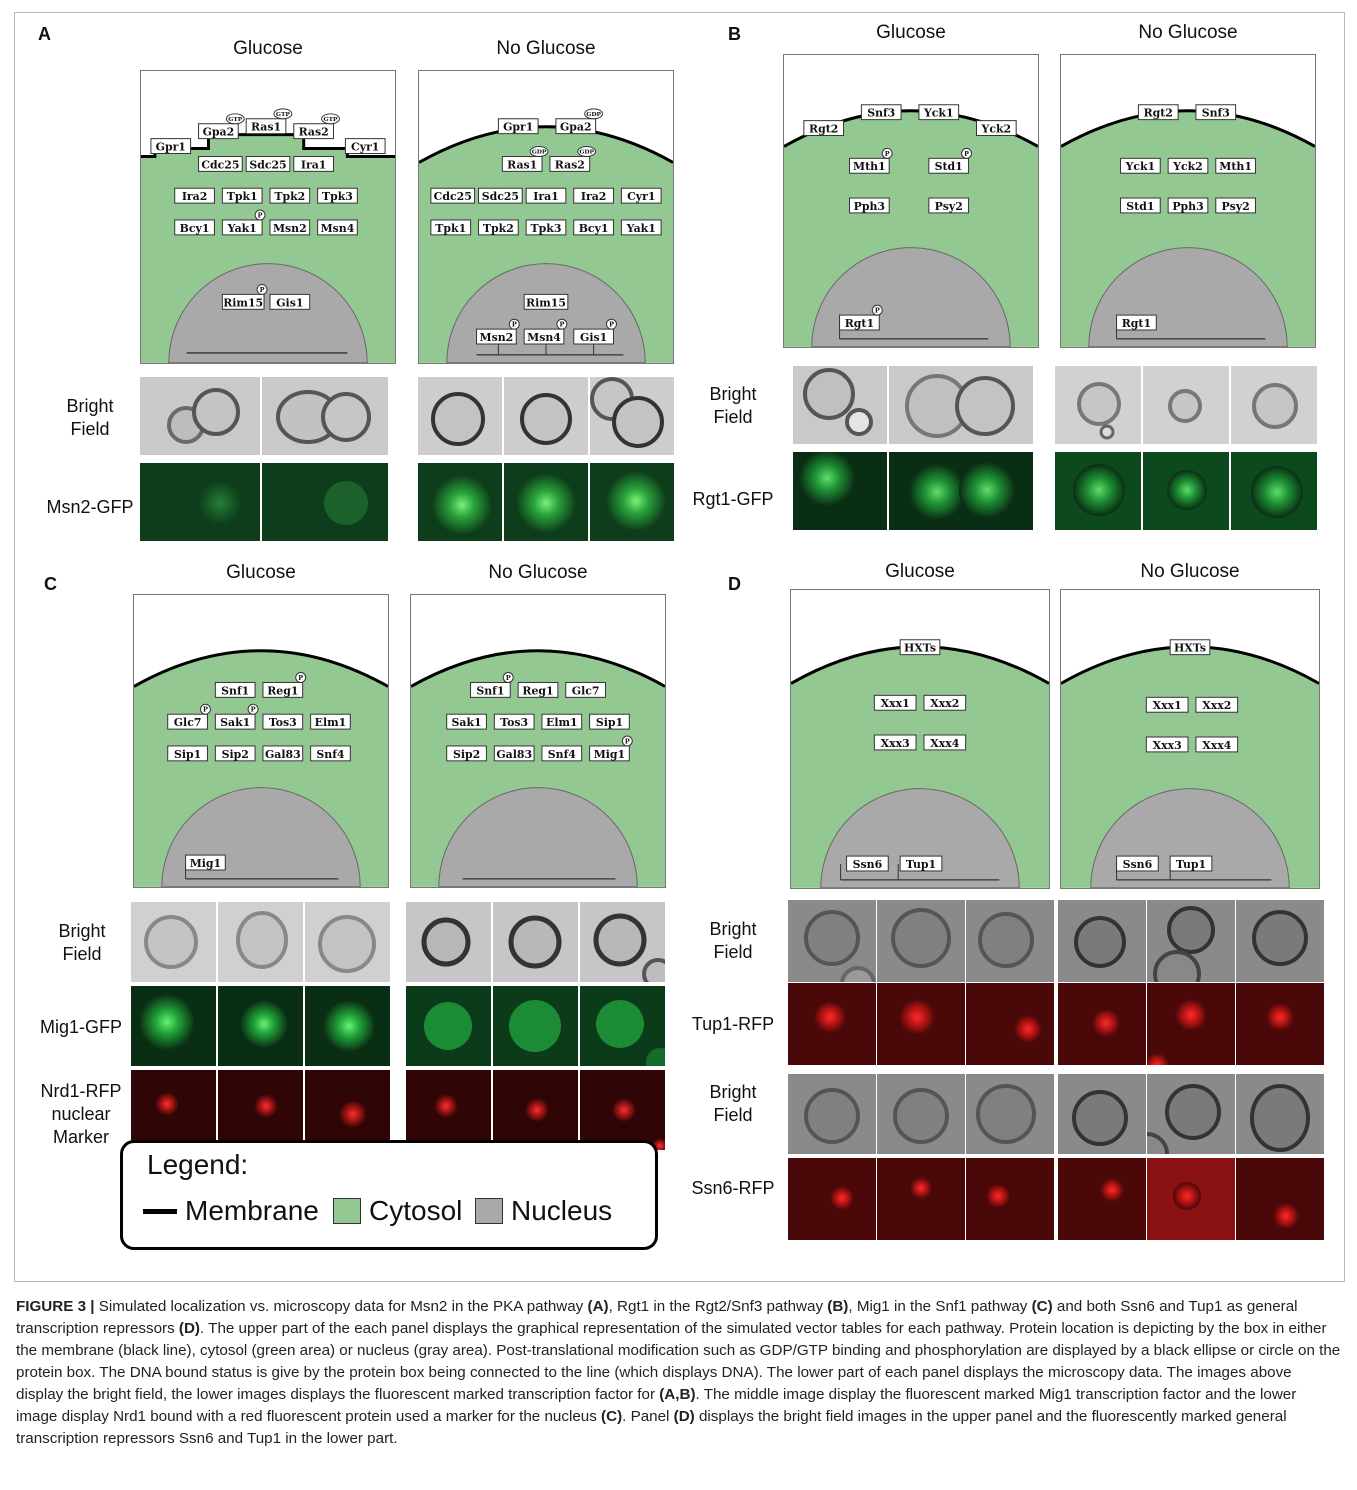  Describe the element at coordinates (331, 722) in the screenshot. I see `svg-text: Elm1` at that location.